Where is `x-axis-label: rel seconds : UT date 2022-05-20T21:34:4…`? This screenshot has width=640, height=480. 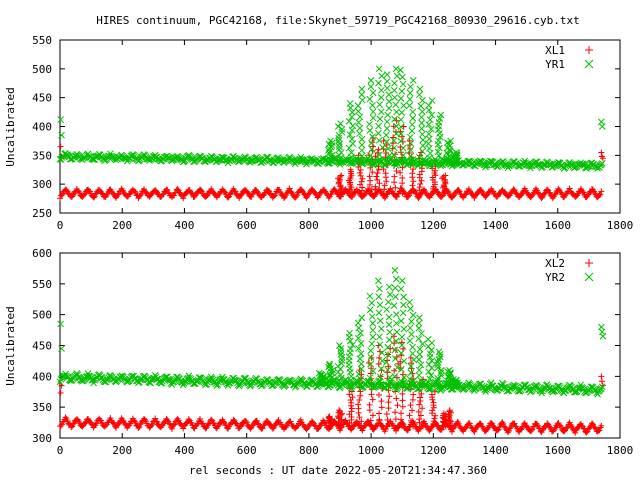
x-axis-label: rel seconds : UT date 2022-05-20T21:34:4… is located at coordinates (338, 470).